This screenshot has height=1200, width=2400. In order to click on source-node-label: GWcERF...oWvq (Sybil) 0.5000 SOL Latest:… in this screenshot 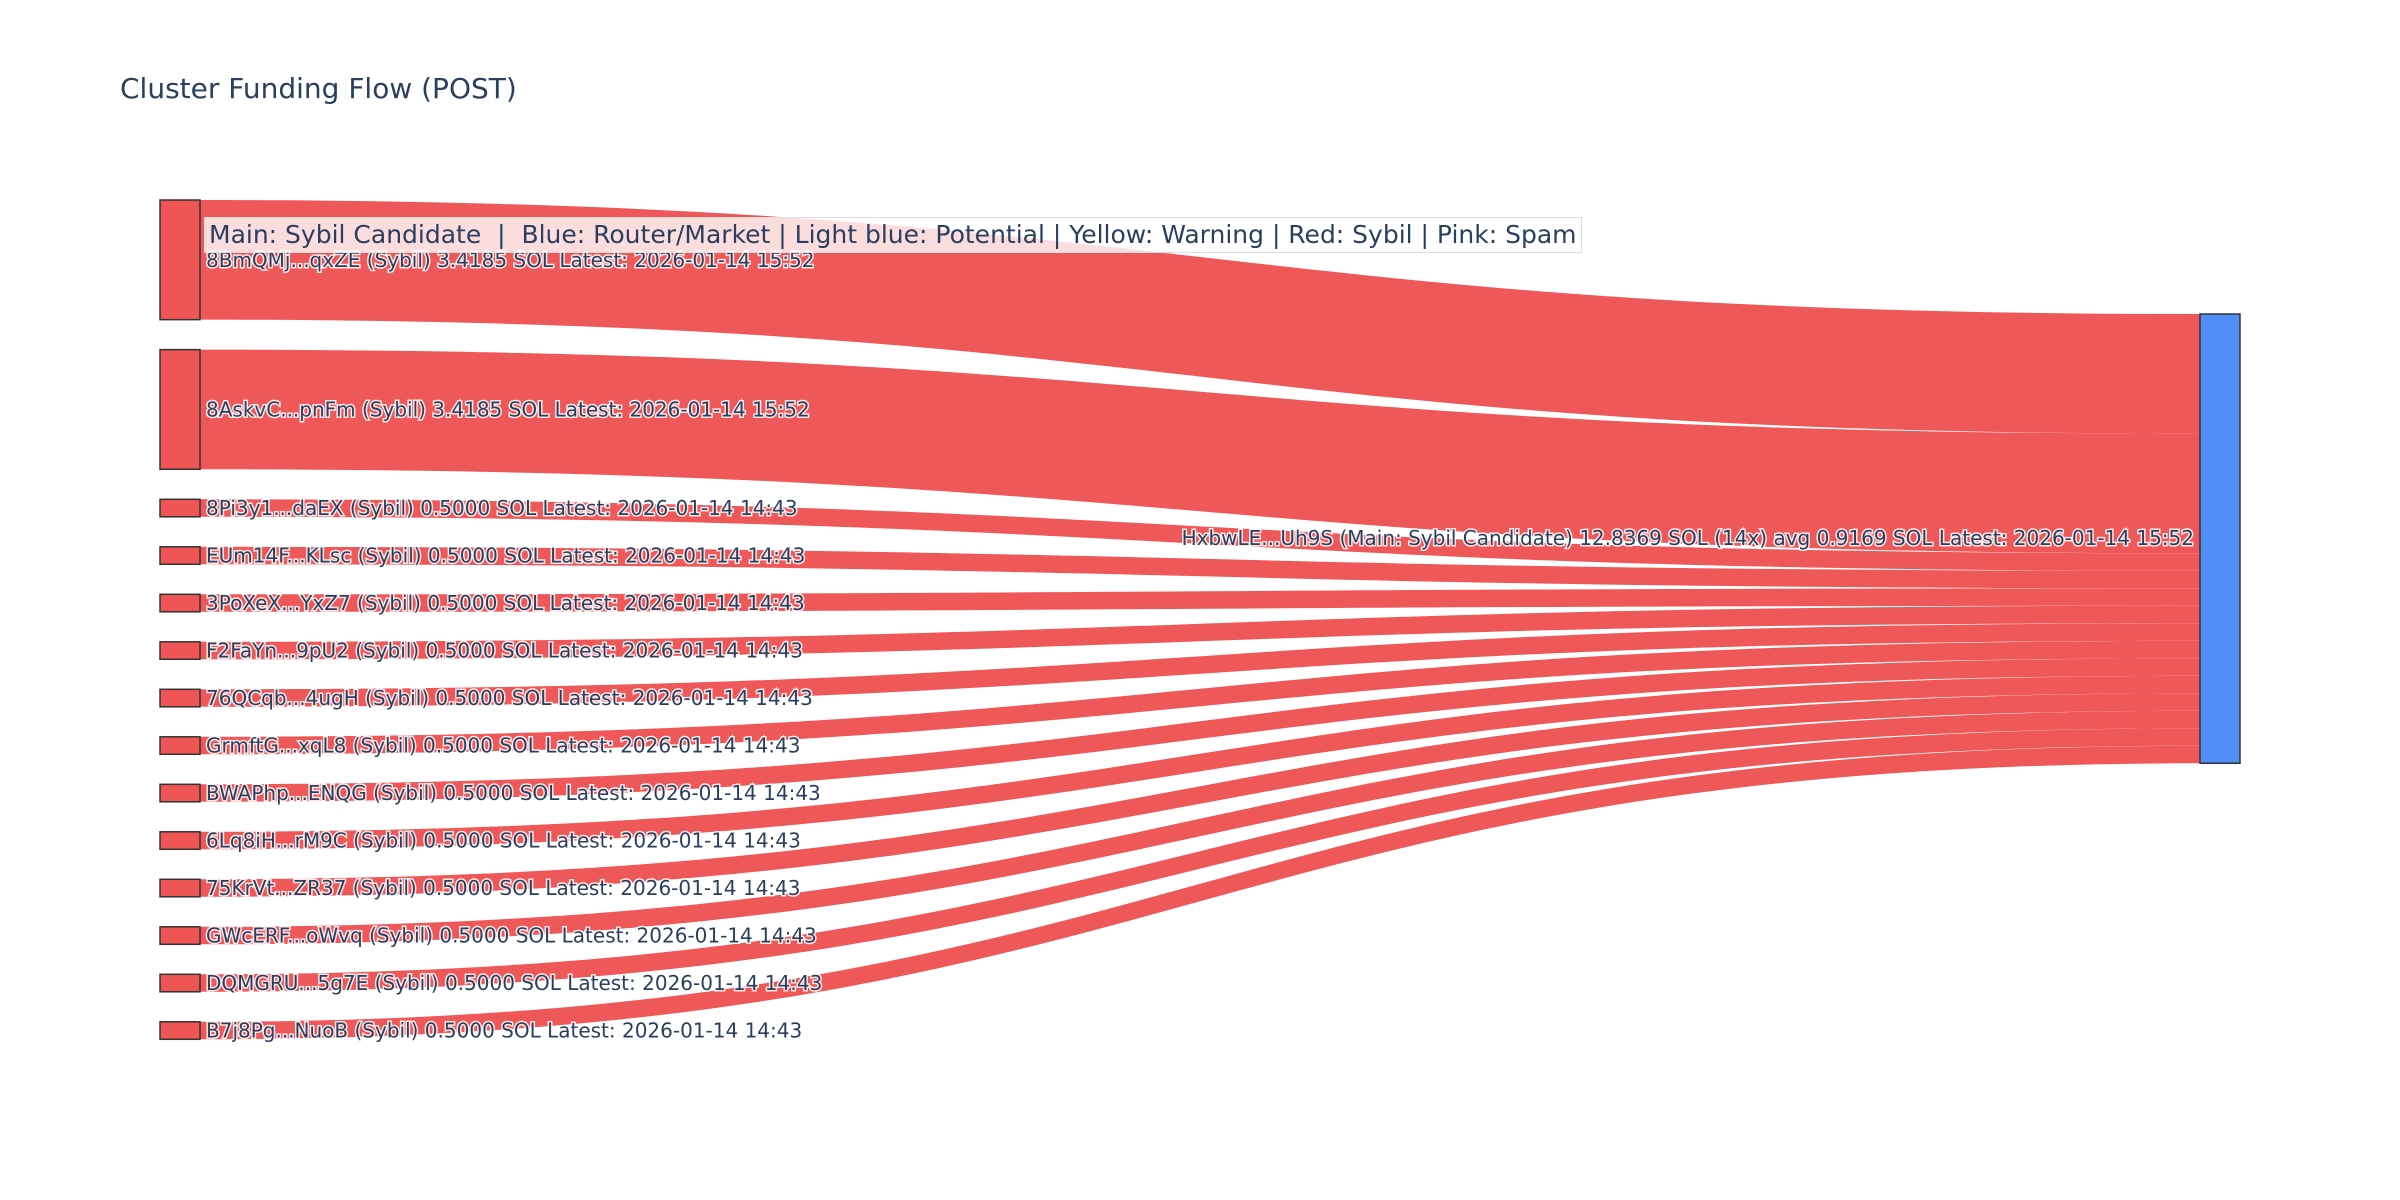, I will do `click(511, 936)`.